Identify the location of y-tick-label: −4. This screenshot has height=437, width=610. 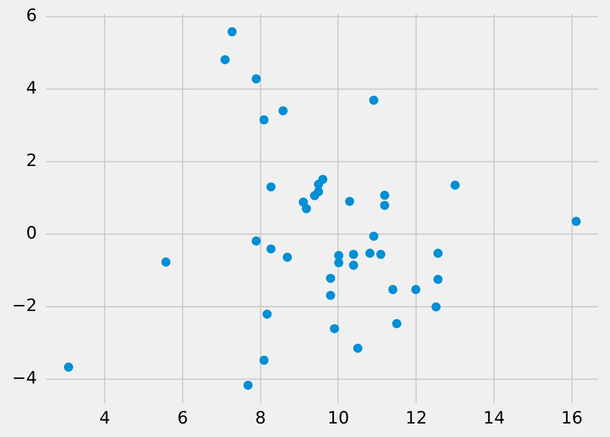
(24, 378).